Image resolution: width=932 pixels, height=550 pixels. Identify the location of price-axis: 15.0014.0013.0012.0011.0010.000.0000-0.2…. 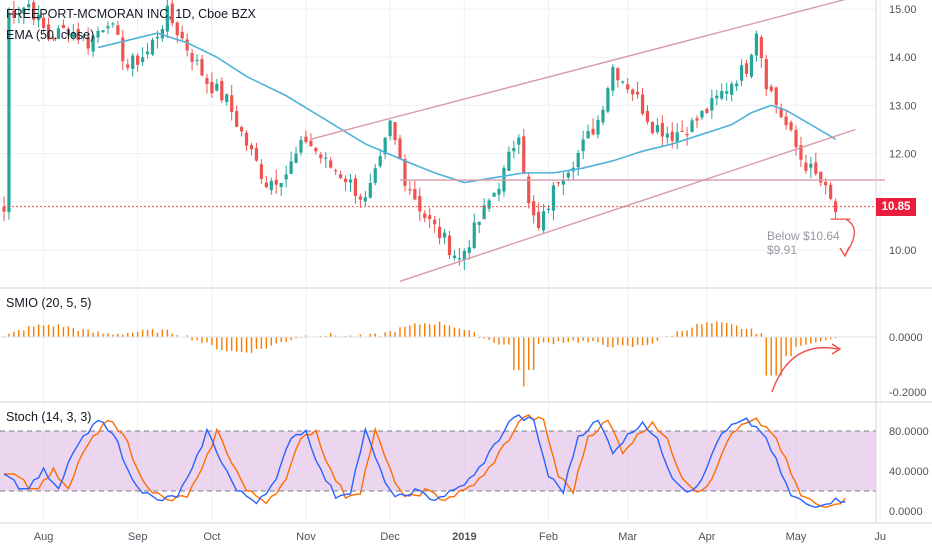
(909, 261).